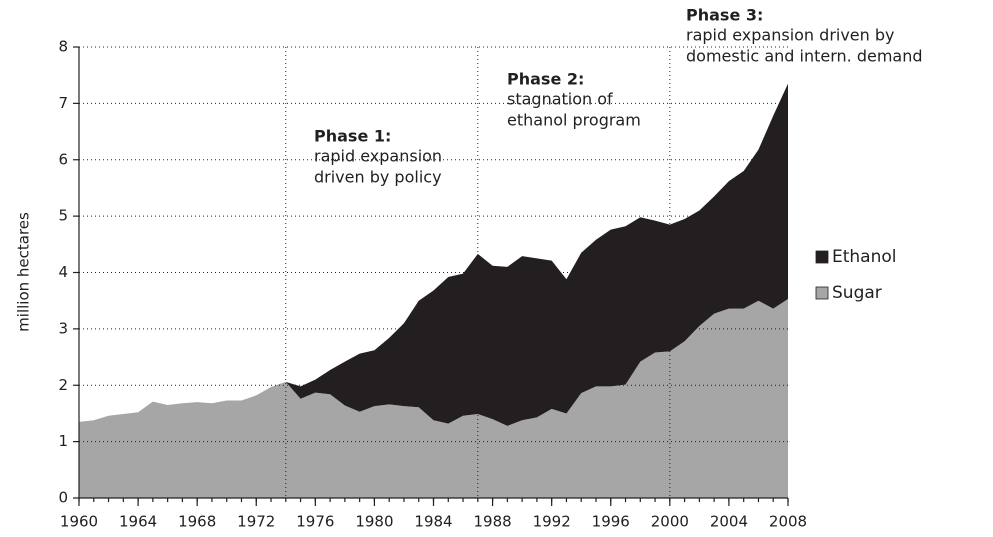 Image resolution: width=993 pixels, height=537 pixels. I want to click on annotation-title: Phase 1:, so click(352, 136).